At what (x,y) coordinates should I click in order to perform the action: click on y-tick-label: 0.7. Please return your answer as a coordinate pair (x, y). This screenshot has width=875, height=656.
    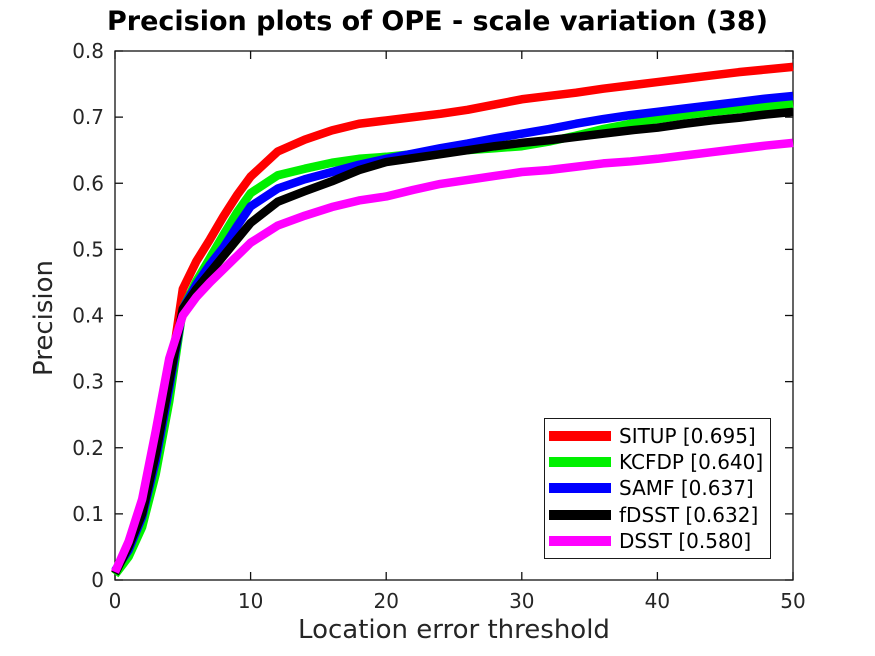
    Looking at the image, I should click on (88, 117).